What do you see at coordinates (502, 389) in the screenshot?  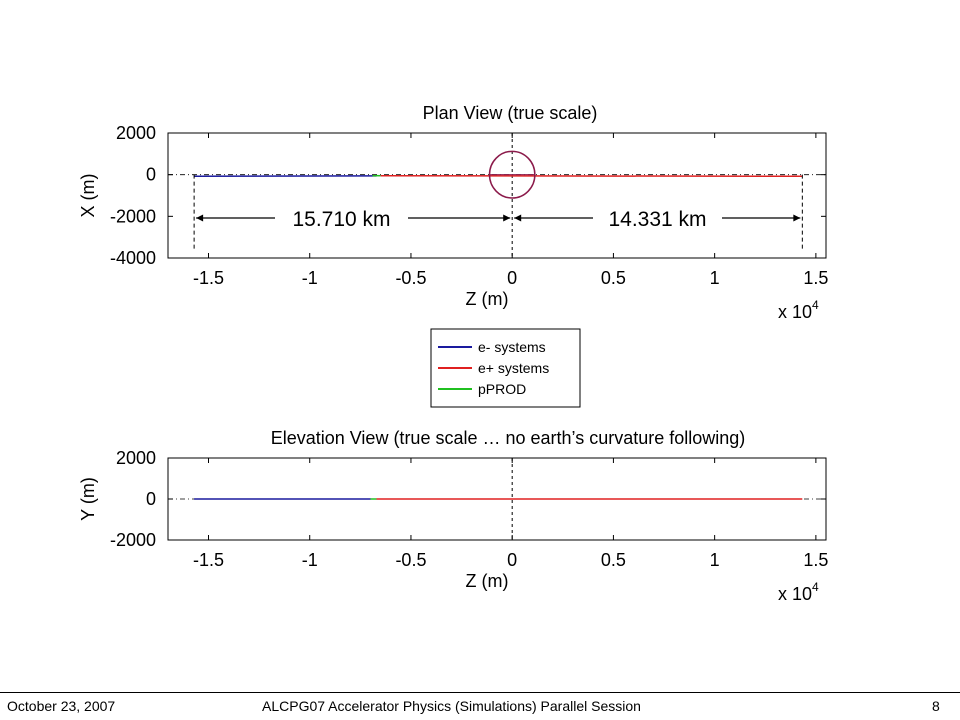 I see `legend-entry-label: pPROD` at bounding box center [502, 389].